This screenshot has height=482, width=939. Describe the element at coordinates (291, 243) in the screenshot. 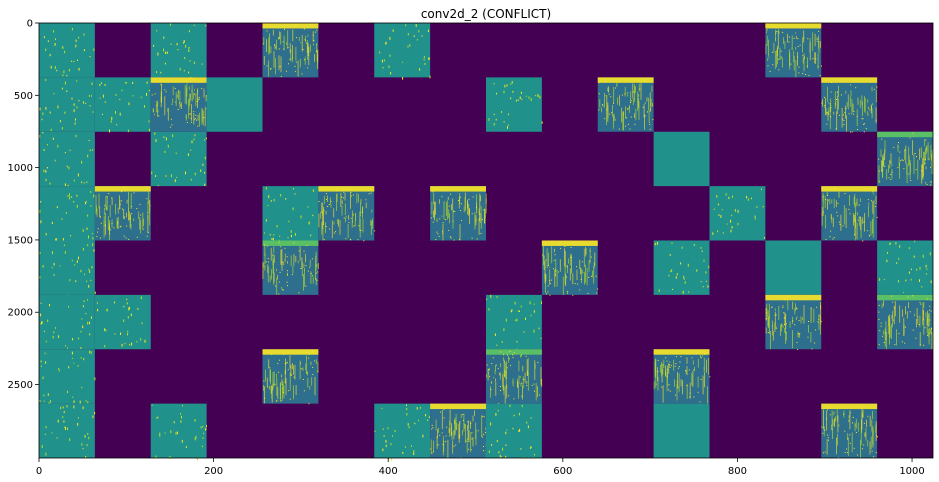

I see `heatmap-band` at that location.